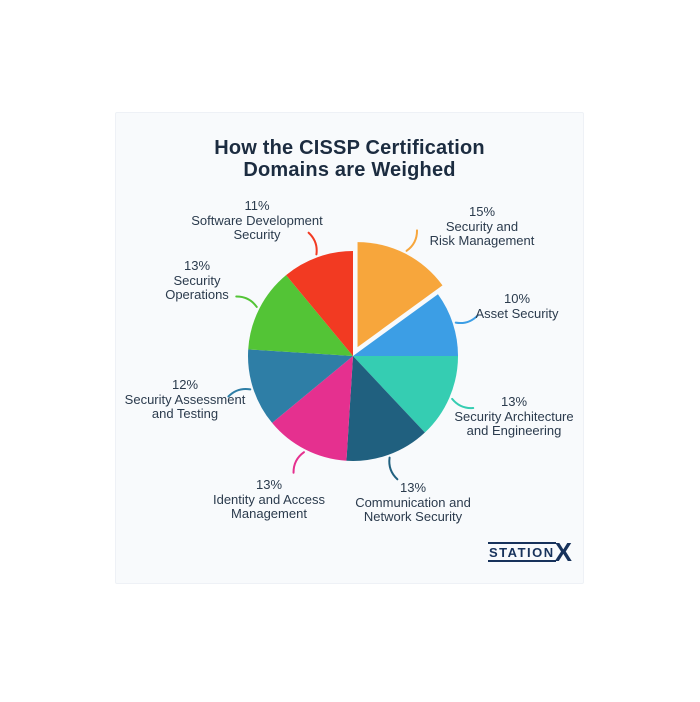 The width and height of the screenshot is (700, 702). What do you see at coordinates (298, 462) in the screenshot?
I see `leader-line-identity-and-access-management` at bounding box center [298, 462].